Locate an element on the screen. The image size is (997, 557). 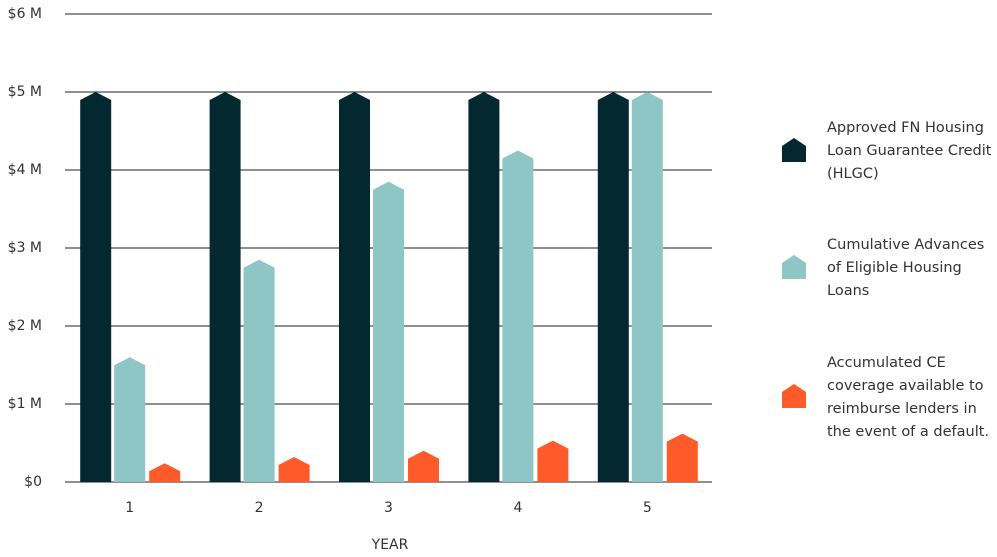
y-tick-label: $1 M is located at coordinates (25, 404).